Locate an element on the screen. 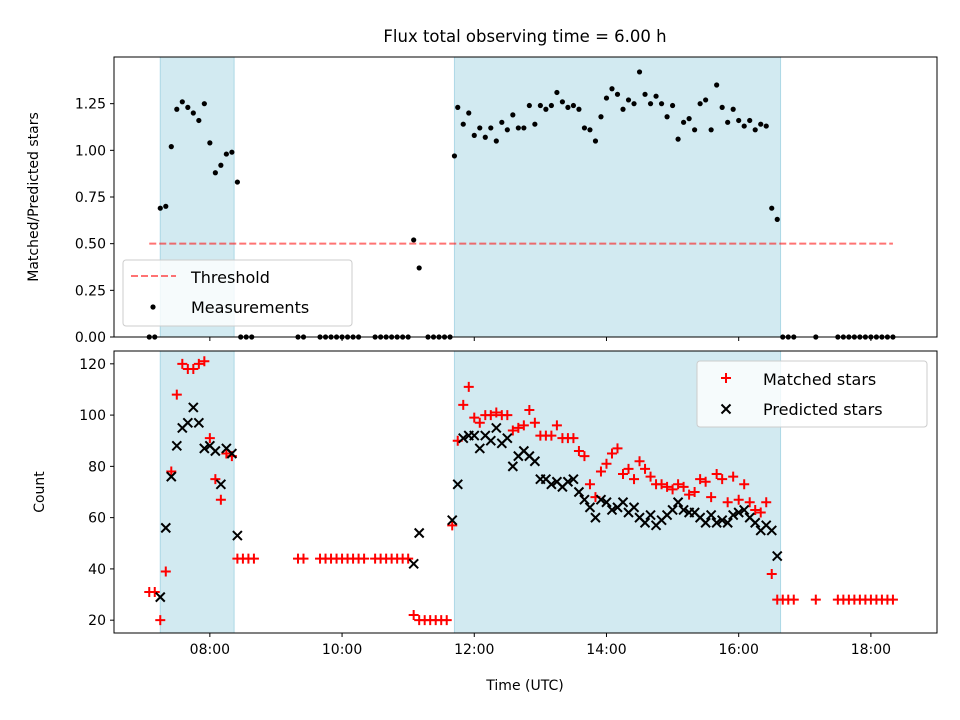 This screenshot has height=720, width=960. bottom-y-tick-label: 80 is located at coordinates (97, 467).